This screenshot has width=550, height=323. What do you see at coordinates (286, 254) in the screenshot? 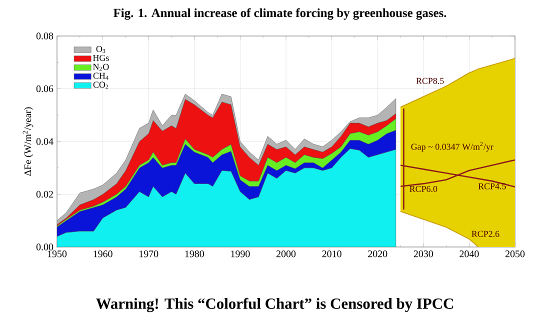
I see `x-tick-label: 2000` at bounding box center [286, 254].